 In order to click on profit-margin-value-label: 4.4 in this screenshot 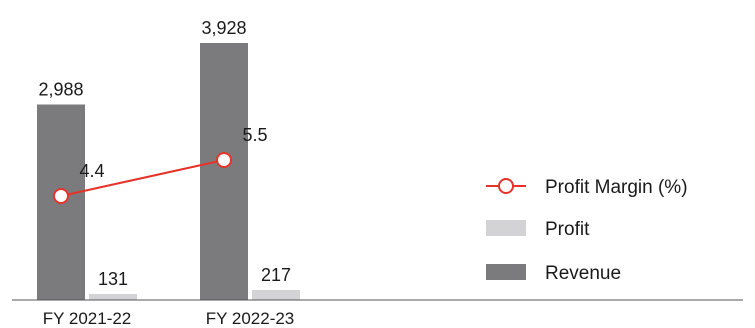, I will do `click(91, 171)`.